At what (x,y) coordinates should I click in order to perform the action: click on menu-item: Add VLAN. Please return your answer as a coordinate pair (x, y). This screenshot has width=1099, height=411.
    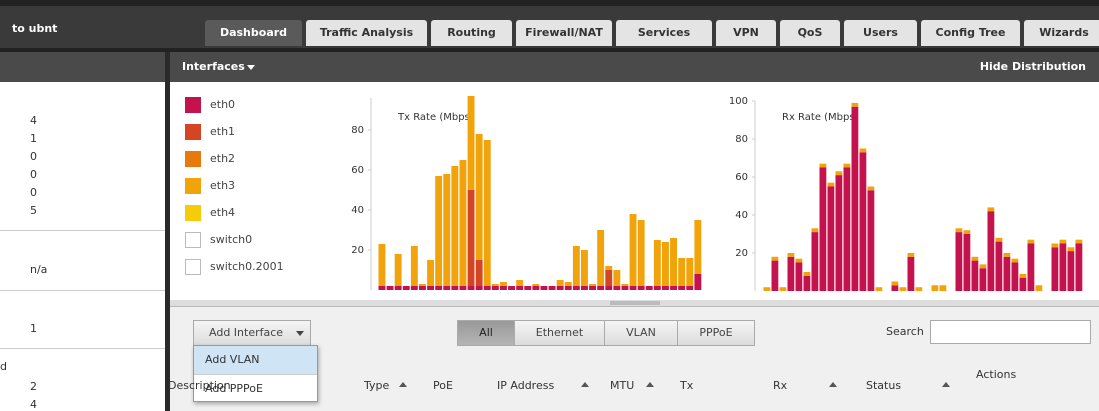
    Looking at the image, I should click on (255, 360).